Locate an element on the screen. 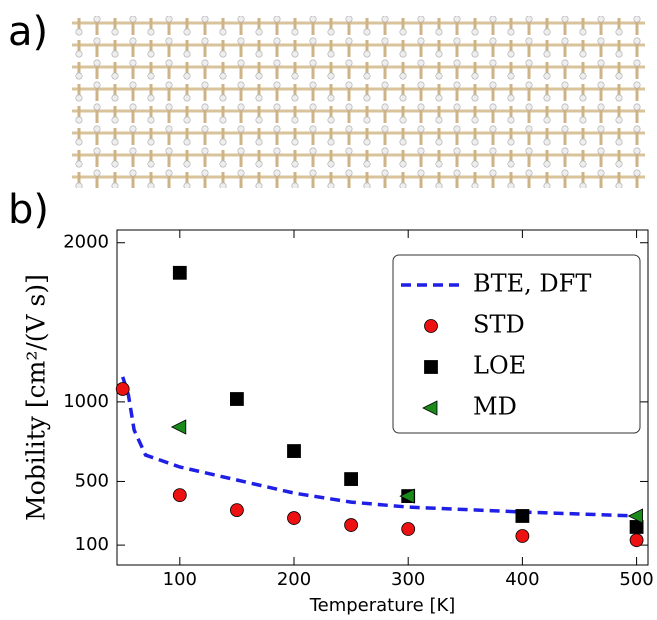 The width and height of the screenshot is (657, 620). y-tick-label: 500 is located at coordinates (92, 480).